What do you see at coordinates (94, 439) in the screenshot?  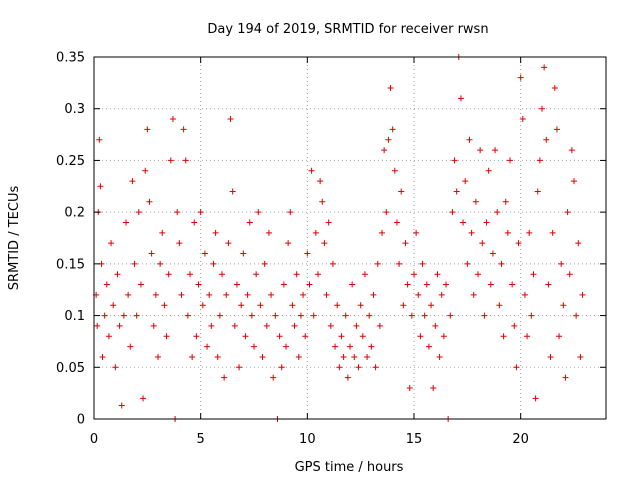 I see `x-tick-label: 0` at bounding box center [94, 439].